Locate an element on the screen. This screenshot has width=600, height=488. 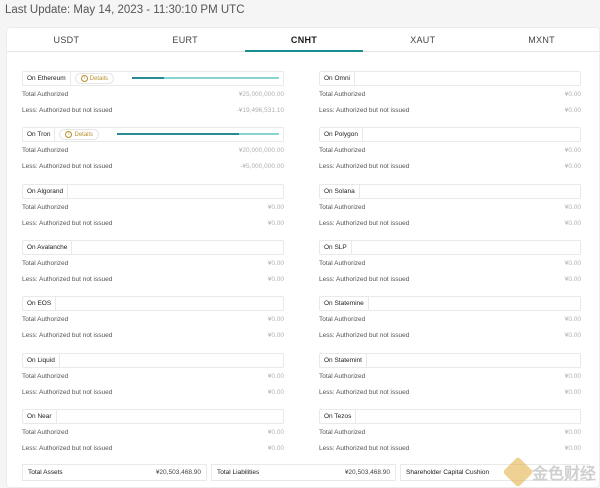
chain-name: On Tezos is located at coordinates (338, 416).